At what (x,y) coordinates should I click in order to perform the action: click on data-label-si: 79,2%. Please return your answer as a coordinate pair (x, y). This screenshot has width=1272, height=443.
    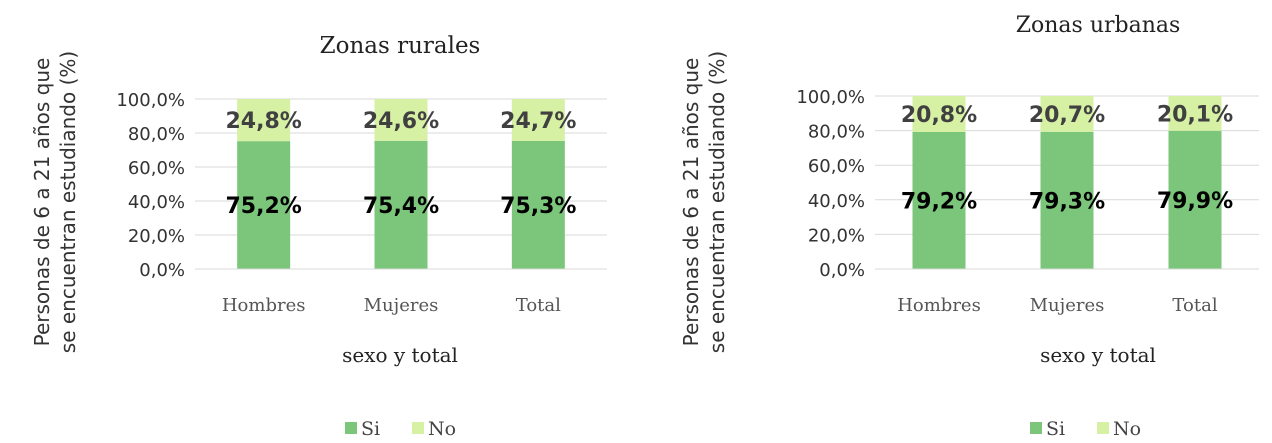
    Looking at the image, I should click on (939, 201).